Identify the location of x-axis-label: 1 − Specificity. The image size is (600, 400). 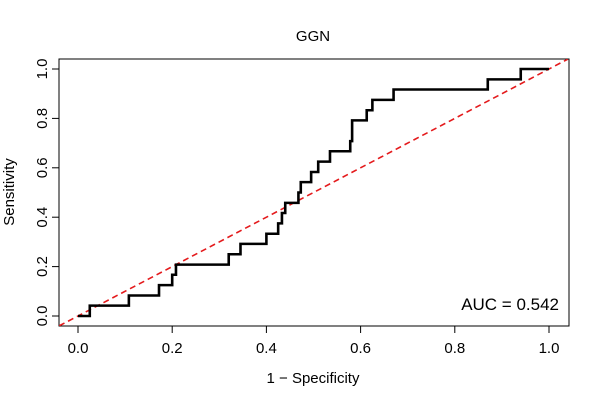
(313, 378).